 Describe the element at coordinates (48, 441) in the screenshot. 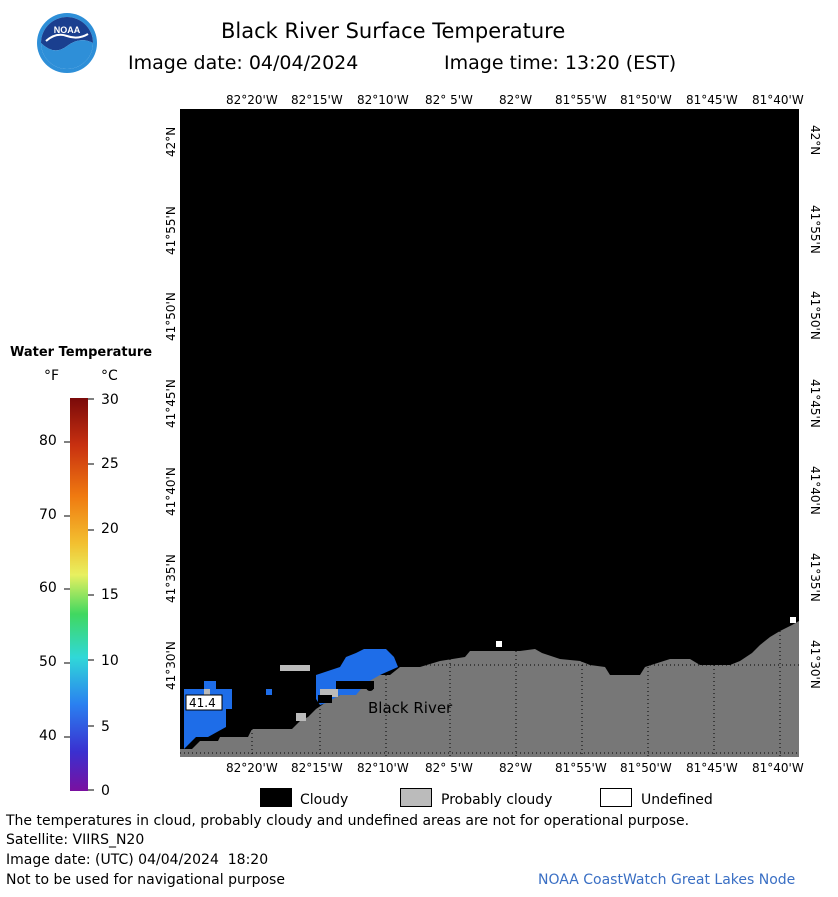

I see `f-label: 80` at that location.